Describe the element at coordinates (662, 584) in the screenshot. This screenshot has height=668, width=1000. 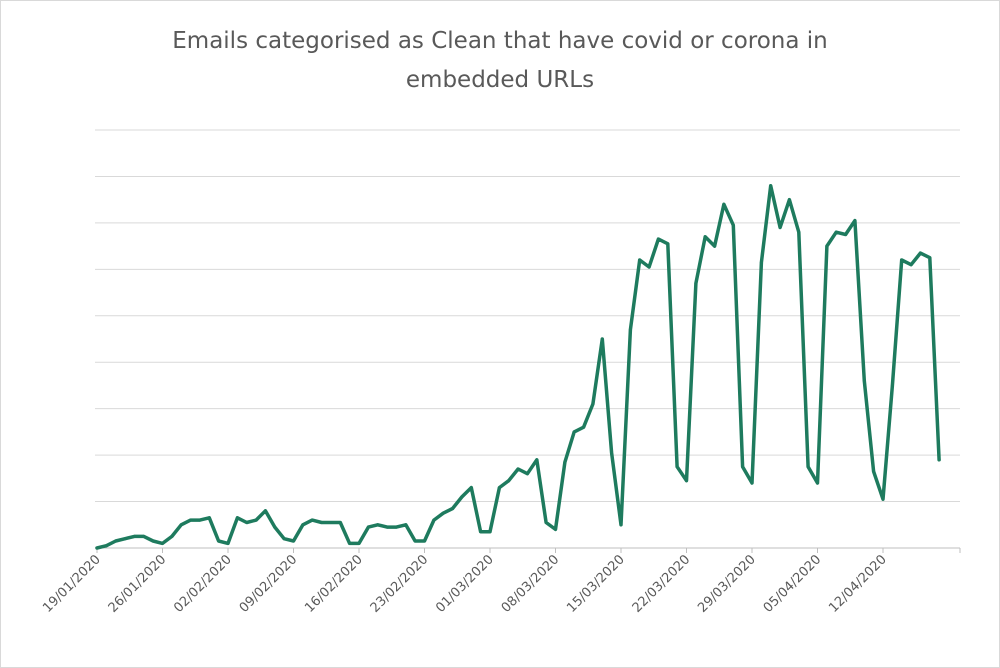
I see `x-tick-label: 22/03/2020` at that location.